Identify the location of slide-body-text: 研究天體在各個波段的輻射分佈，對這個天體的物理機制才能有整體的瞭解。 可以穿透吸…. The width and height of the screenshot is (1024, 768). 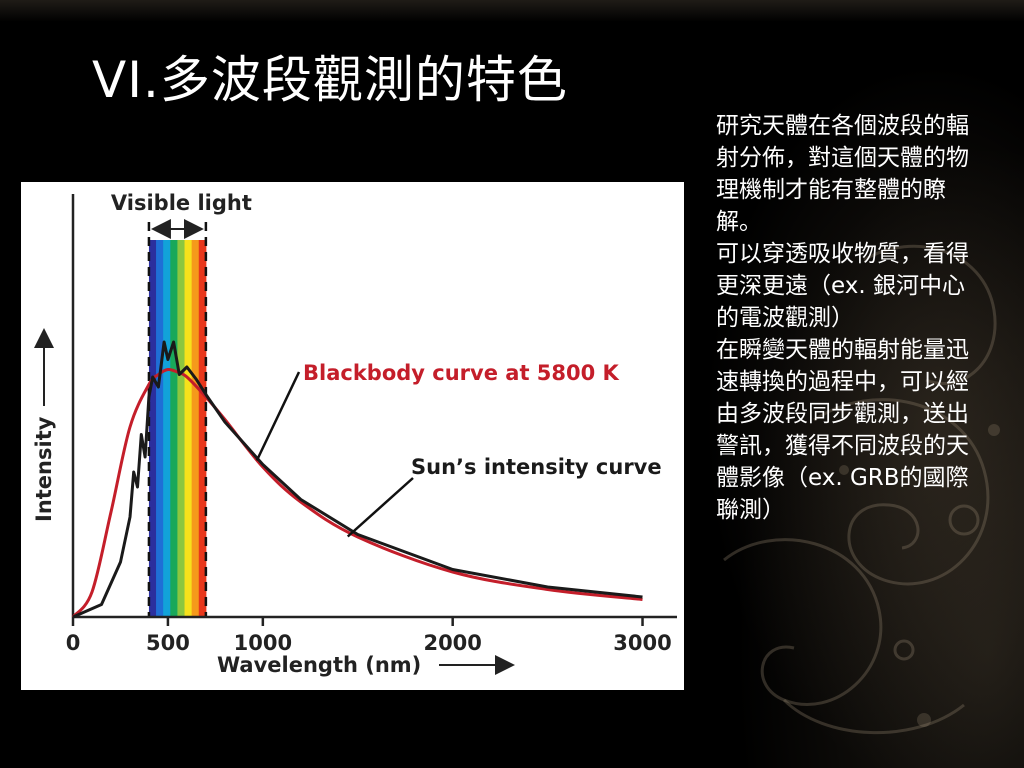
(851, 318).